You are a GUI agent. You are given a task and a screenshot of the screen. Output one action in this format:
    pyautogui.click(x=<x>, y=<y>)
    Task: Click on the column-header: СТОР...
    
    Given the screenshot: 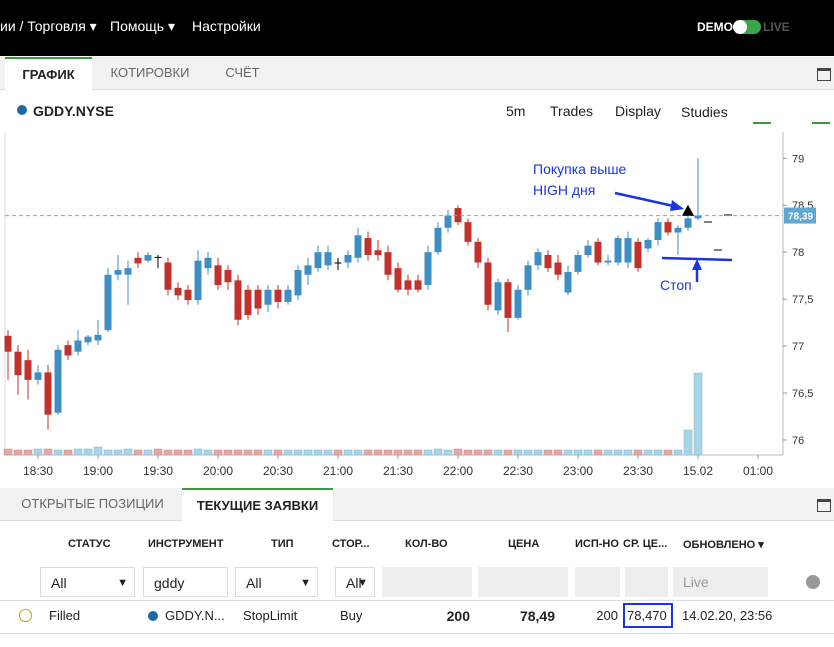 What is the action you would take?
    pyautogui.click(x=351, y=544)
    